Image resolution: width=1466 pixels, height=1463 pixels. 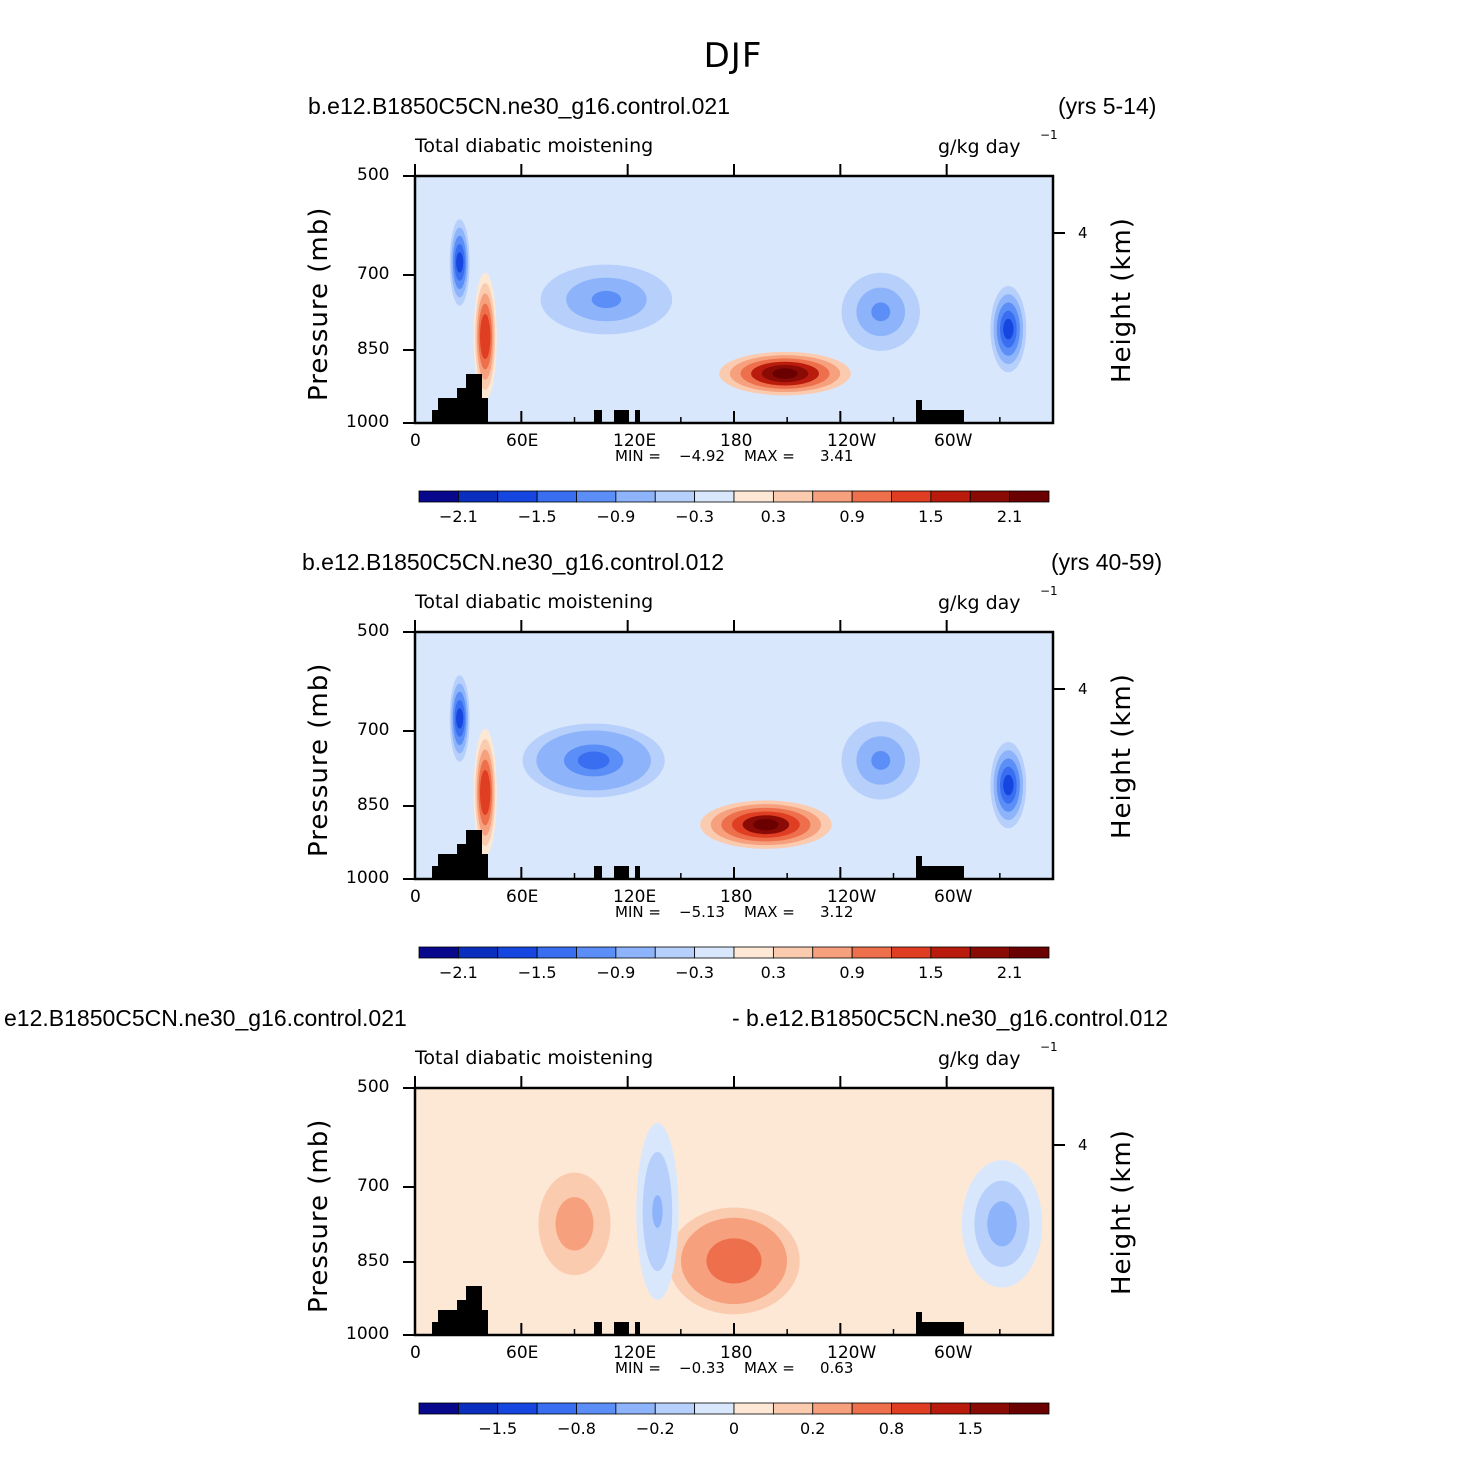 What do you see at coordinates (537, 972) in the screenshot?
I see `colorbar-label: −1.5` at bounding box center [537, 972].